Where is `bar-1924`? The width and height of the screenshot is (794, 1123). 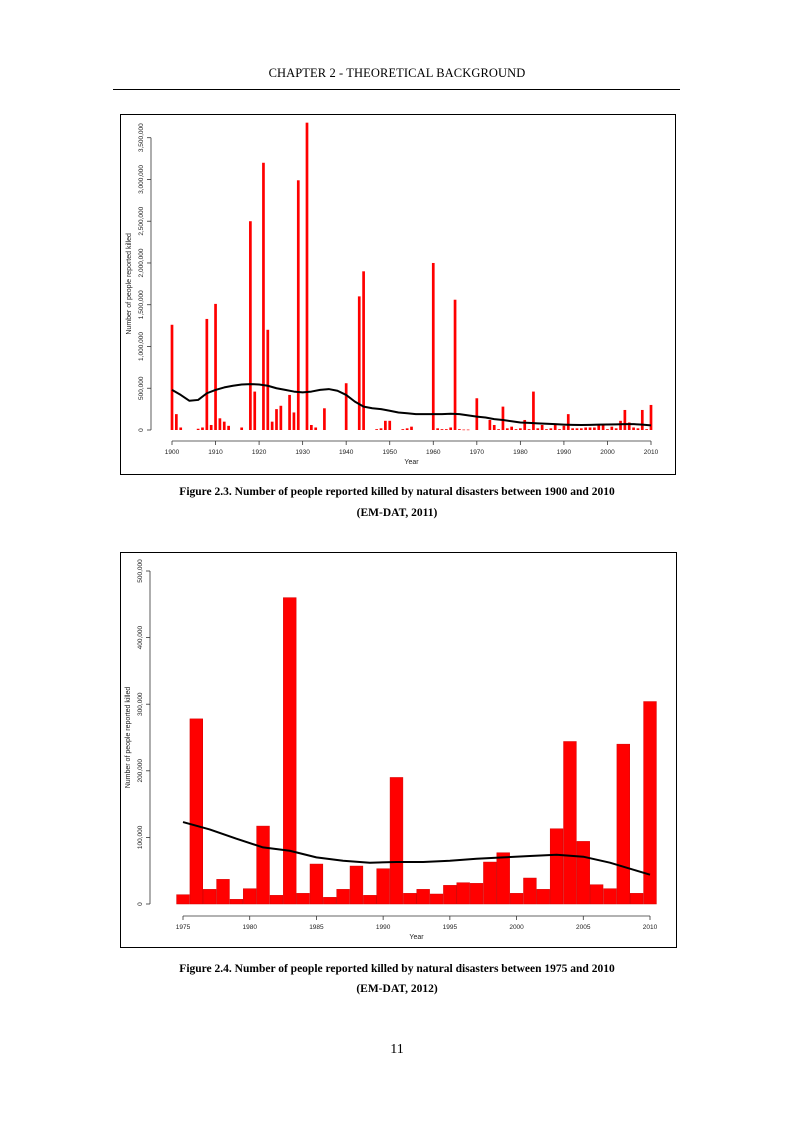 bar-1924 is located at coordinates (276, 419).